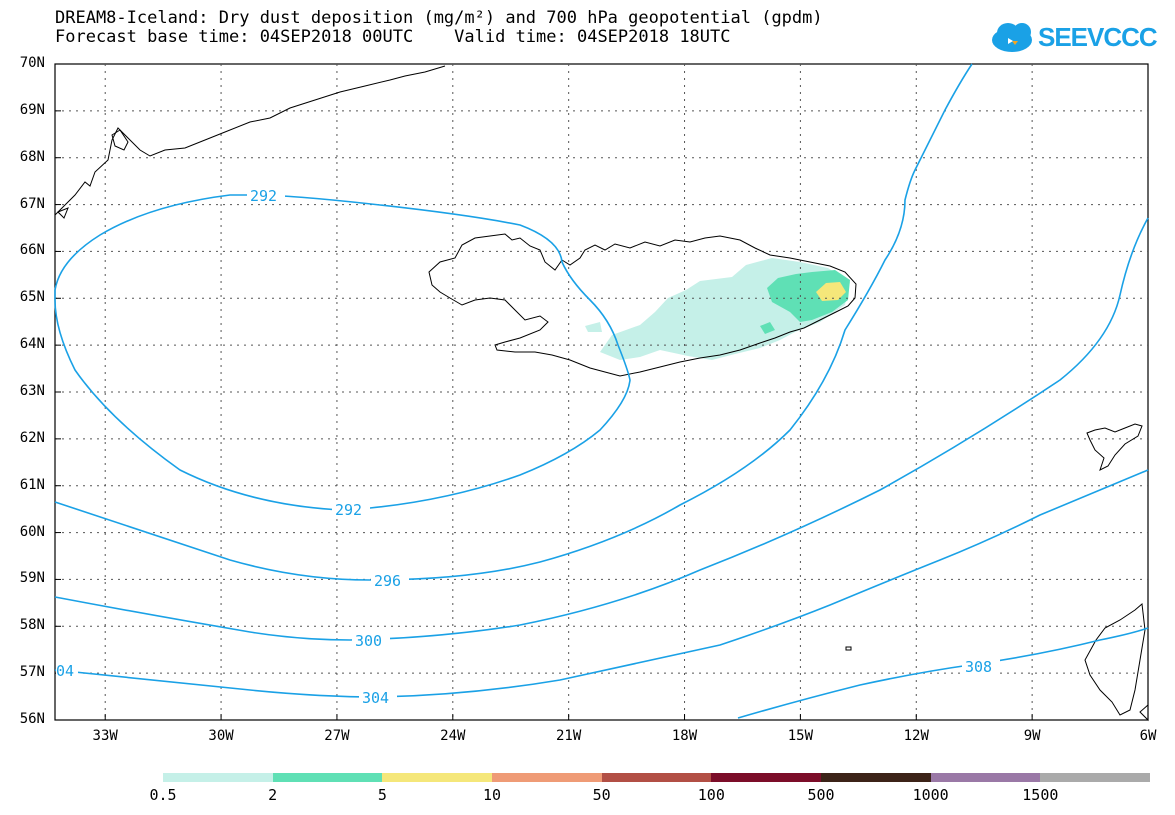  What do you see at coordinates (684, 736) in the screenshot?
I see `lon-label: 18W` at bounding box center [684, 736].